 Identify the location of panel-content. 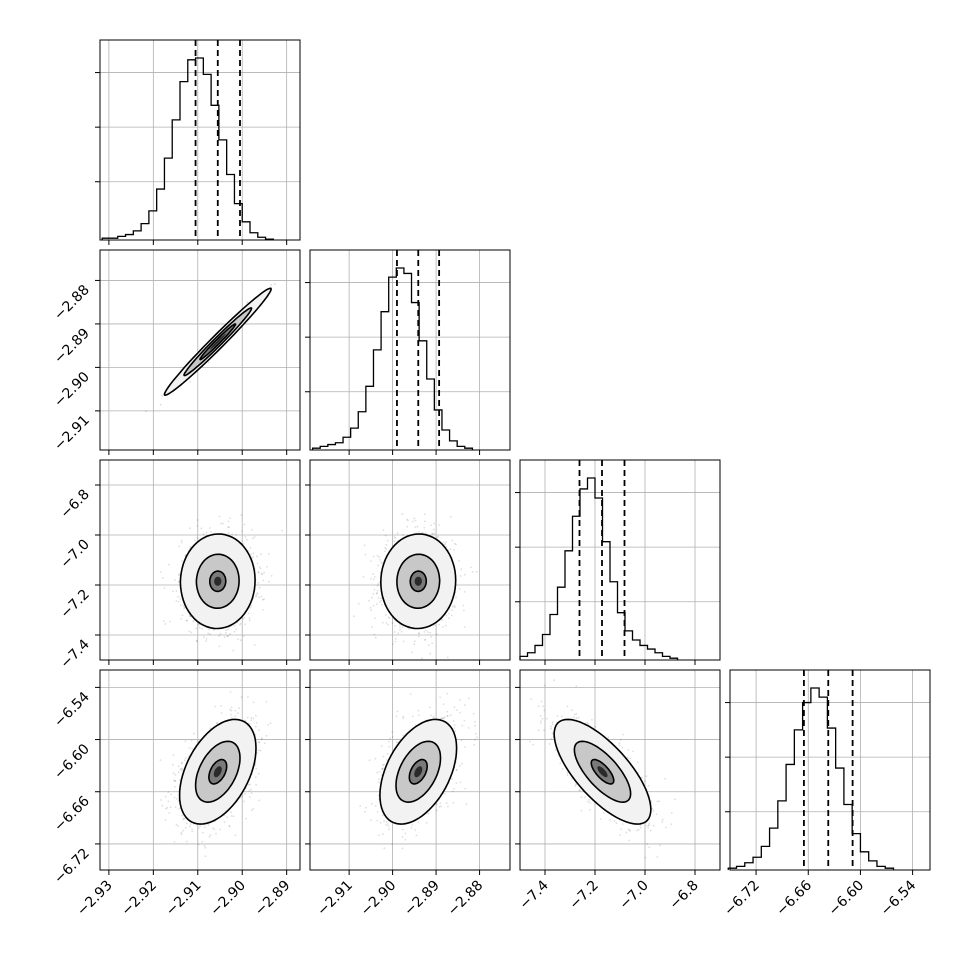
(415, 586).